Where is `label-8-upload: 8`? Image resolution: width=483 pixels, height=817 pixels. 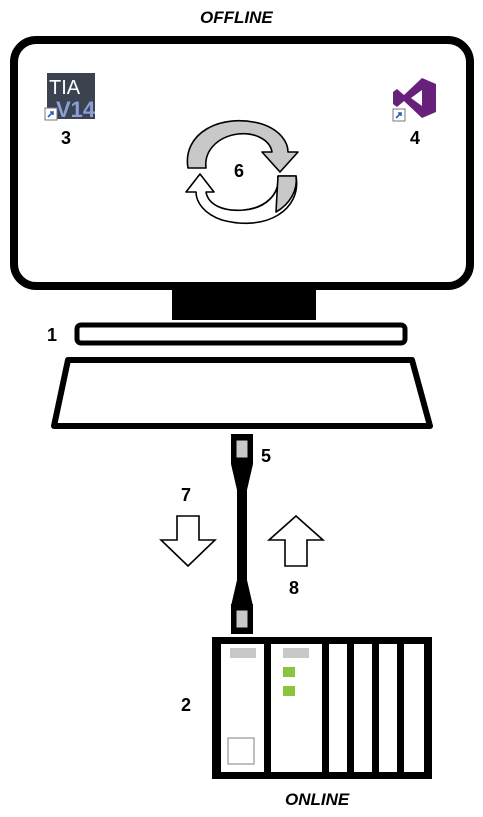
label-8-upload: 8 is located at coordinates (294, 588).